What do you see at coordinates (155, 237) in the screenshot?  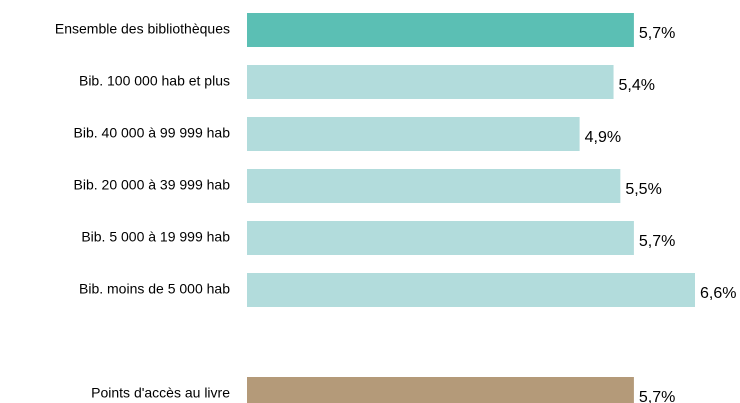 I see `category-label: Bib. 5 000 à 19 999 hab` at bounding box center [155, 237].